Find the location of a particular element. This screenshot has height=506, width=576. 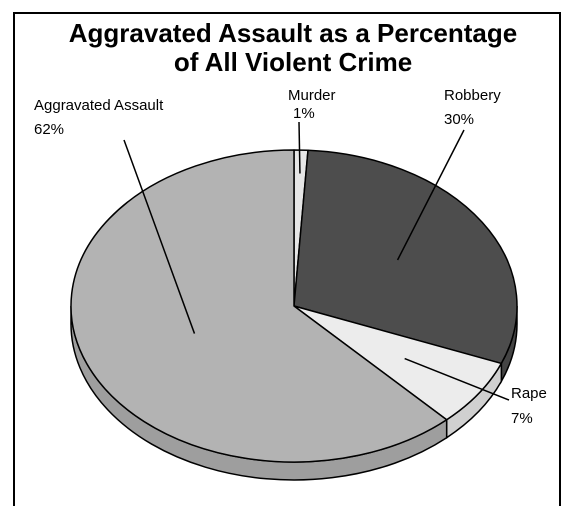

chart-title-line-2: of All Violent Crime is located at coordinates (293, 62).